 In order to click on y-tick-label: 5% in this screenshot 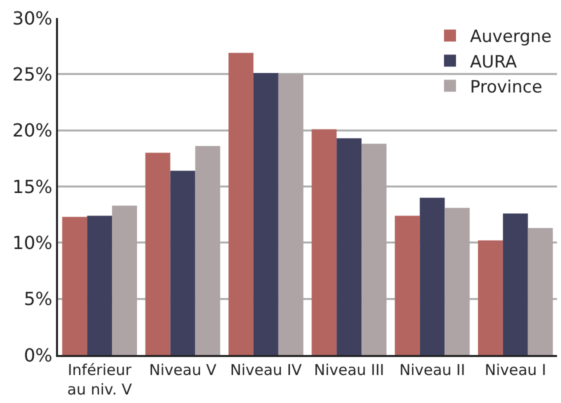, I will do `click(38, 299)`.